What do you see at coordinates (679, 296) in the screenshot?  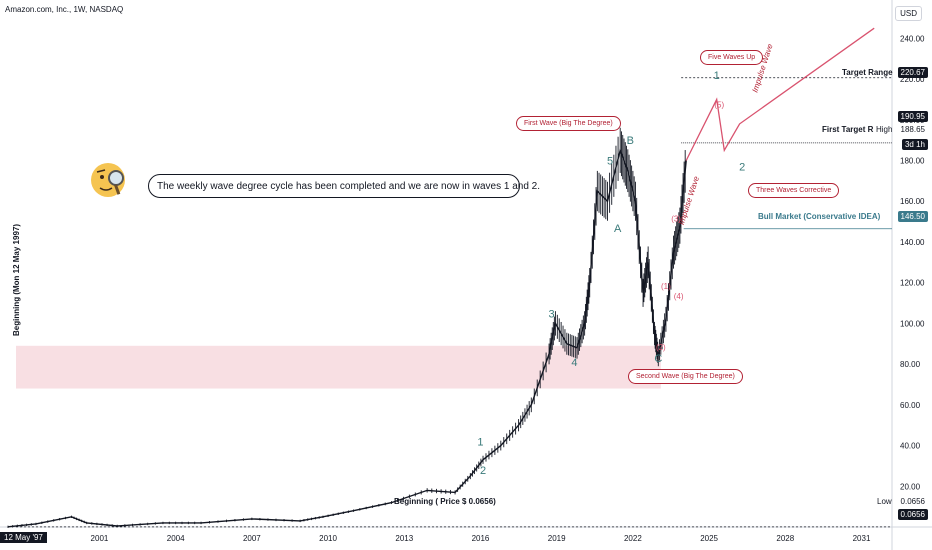 I see `wave-label: (4)` at bounding box center [679, 296].